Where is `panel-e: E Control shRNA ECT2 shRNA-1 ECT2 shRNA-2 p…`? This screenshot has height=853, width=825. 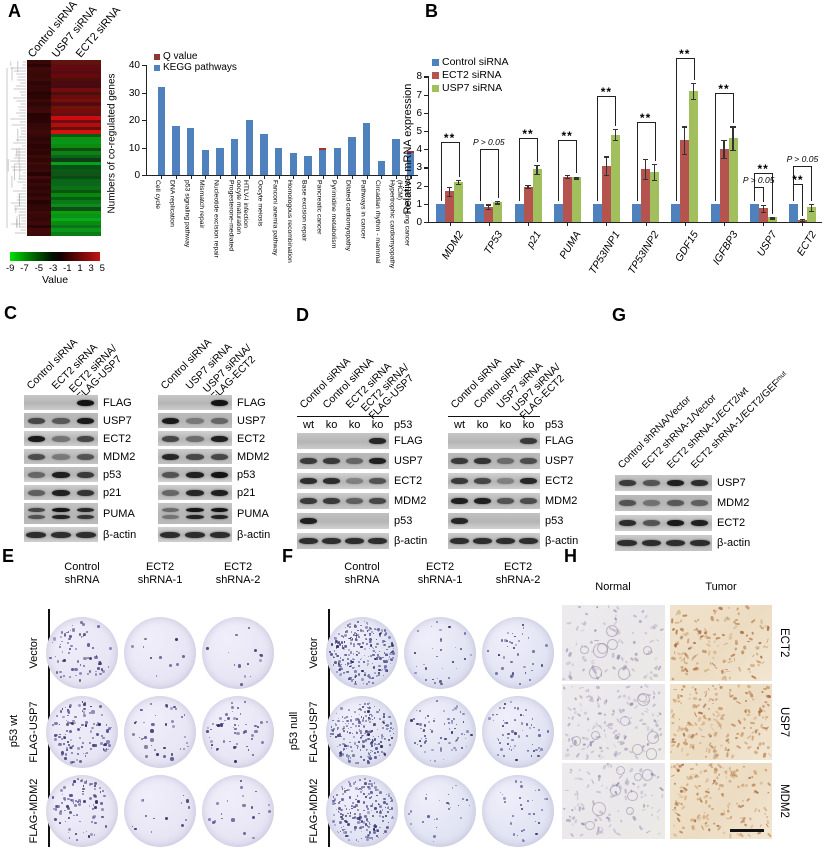
panel-e: E Control shRNA ECT2 shRNA-1 ECT2 shRNA-2 p… is located at coordinates (140, 699).